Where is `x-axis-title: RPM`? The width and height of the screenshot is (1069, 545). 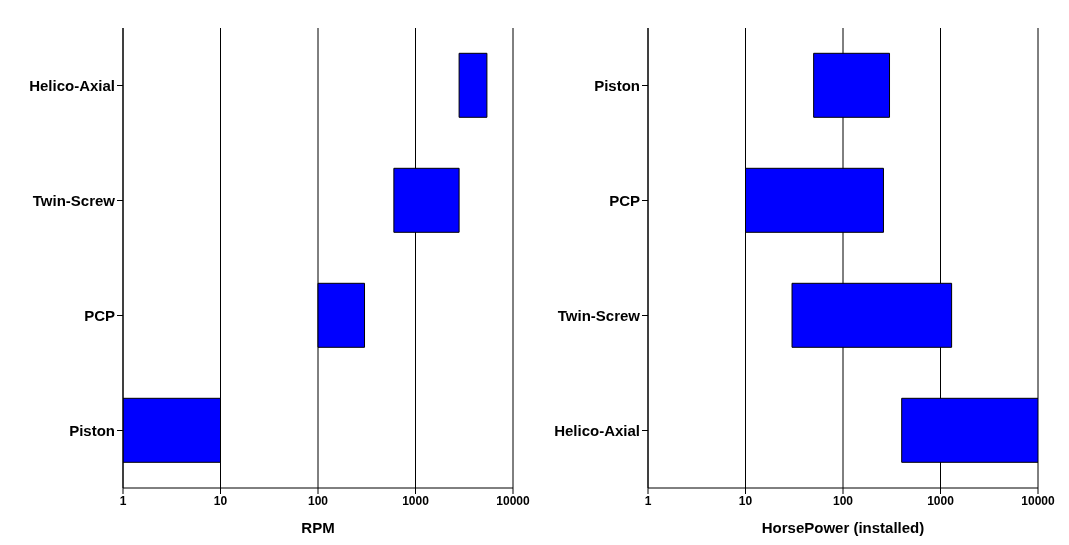
x-axis-title: RPM is located at coordinates (318, 527).